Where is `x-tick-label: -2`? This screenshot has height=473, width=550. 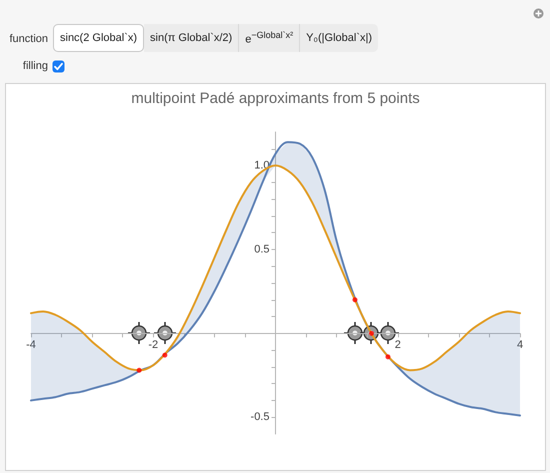 x-tick-label: -2 is located at coordinates (153, 344).